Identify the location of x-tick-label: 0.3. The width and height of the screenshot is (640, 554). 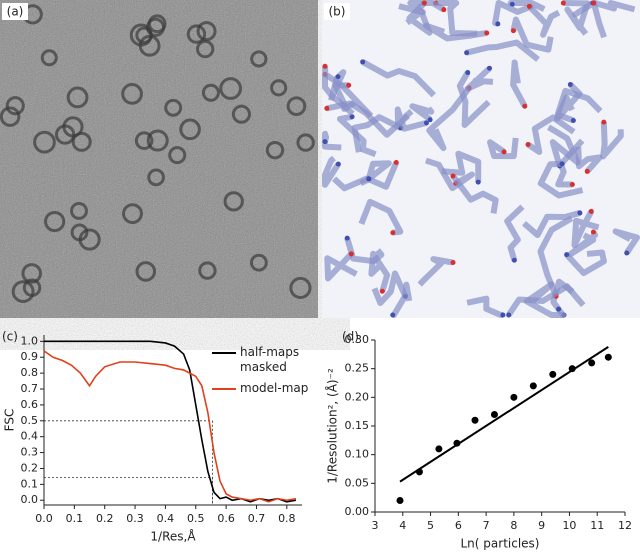
(135, 518).